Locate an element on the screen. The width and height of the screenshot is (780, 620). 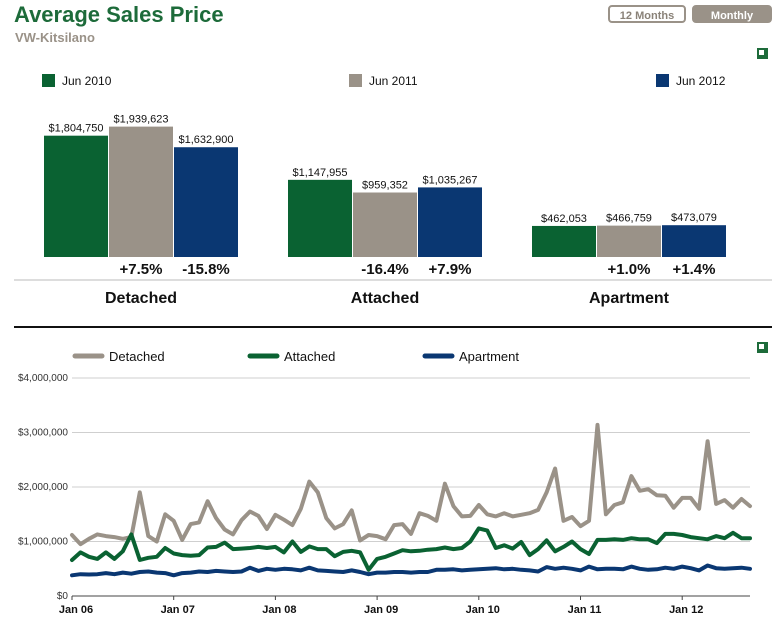
x-tick-label: Jan 07 is located at coordinates (178, 610).